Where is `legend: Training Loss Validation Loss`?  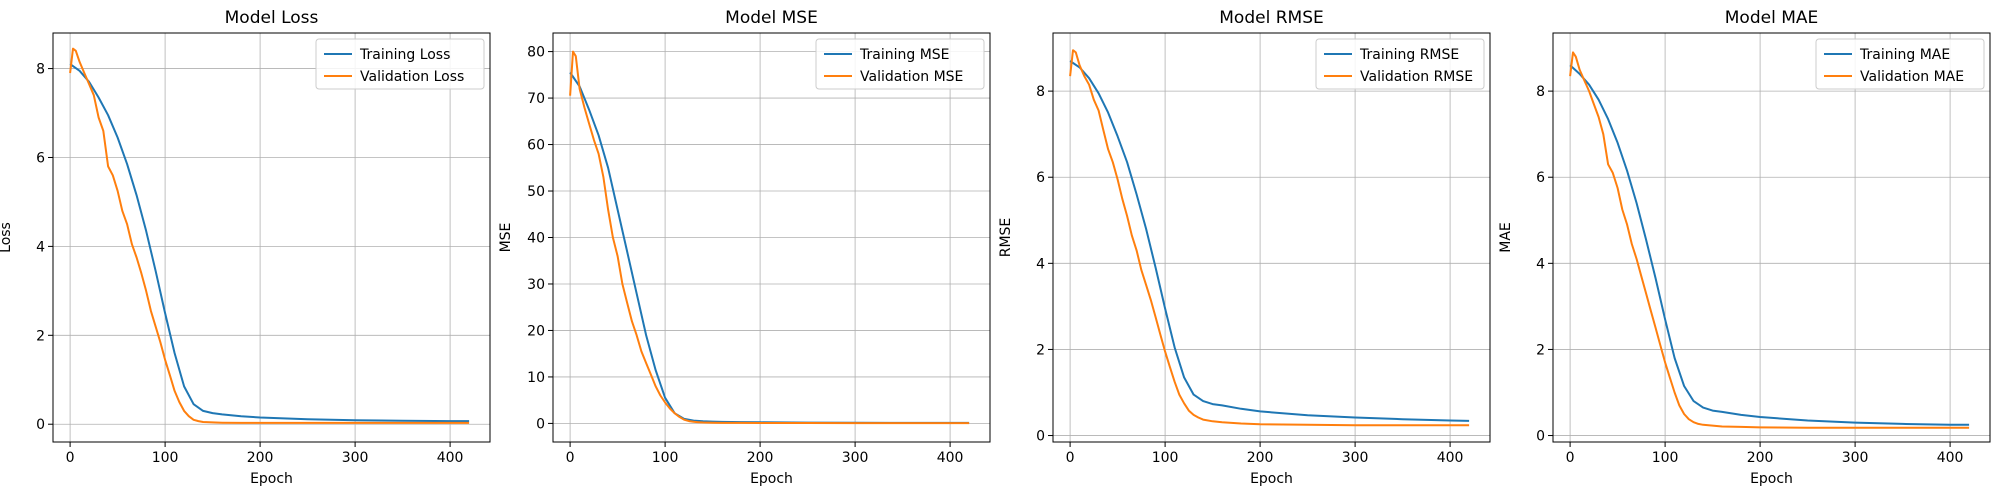
legend: Training Loss Validation Loss is located at coordinates (400, 64).